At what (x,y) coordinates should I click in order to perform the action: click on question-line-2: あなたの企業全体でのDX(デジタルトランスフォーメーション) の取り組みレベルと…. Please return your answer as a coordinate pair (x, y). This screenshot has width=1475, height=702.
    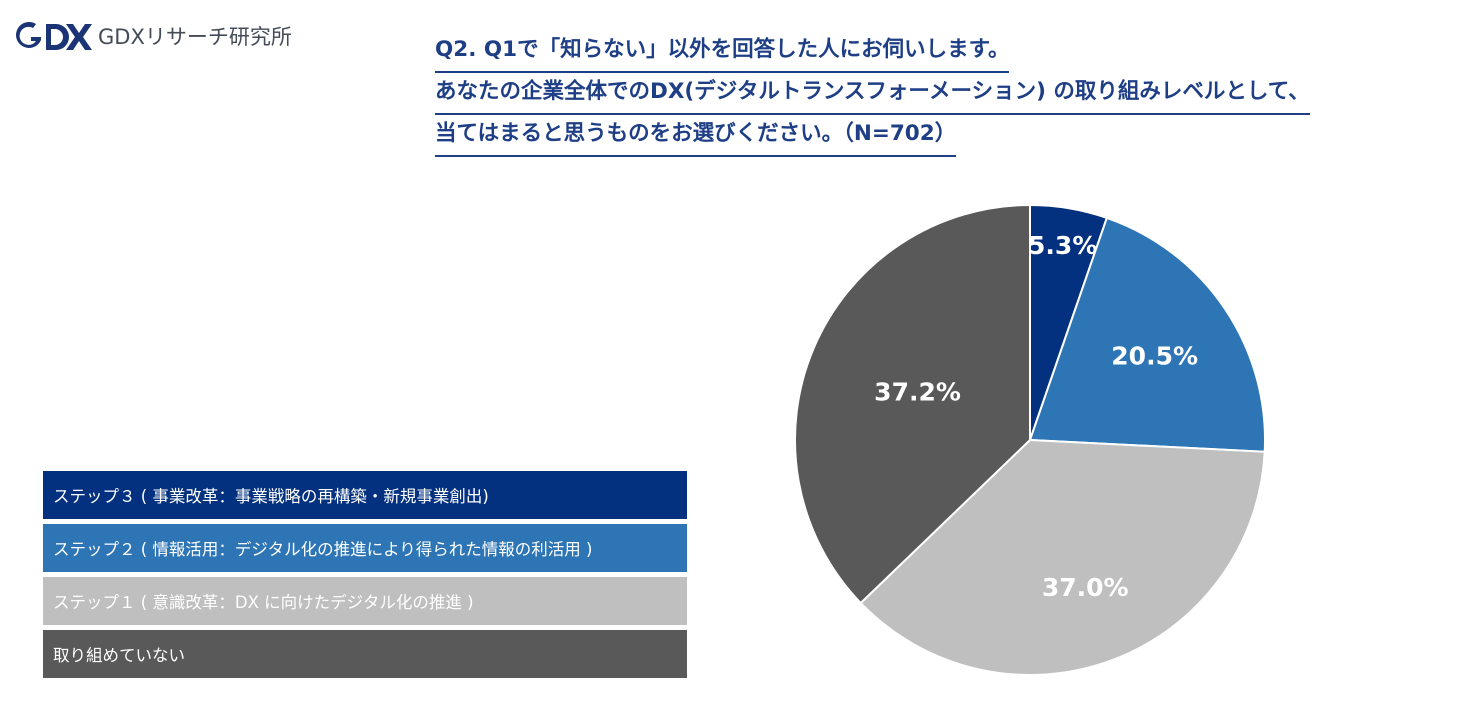
    Looking at the image, I should click on (872, 95).